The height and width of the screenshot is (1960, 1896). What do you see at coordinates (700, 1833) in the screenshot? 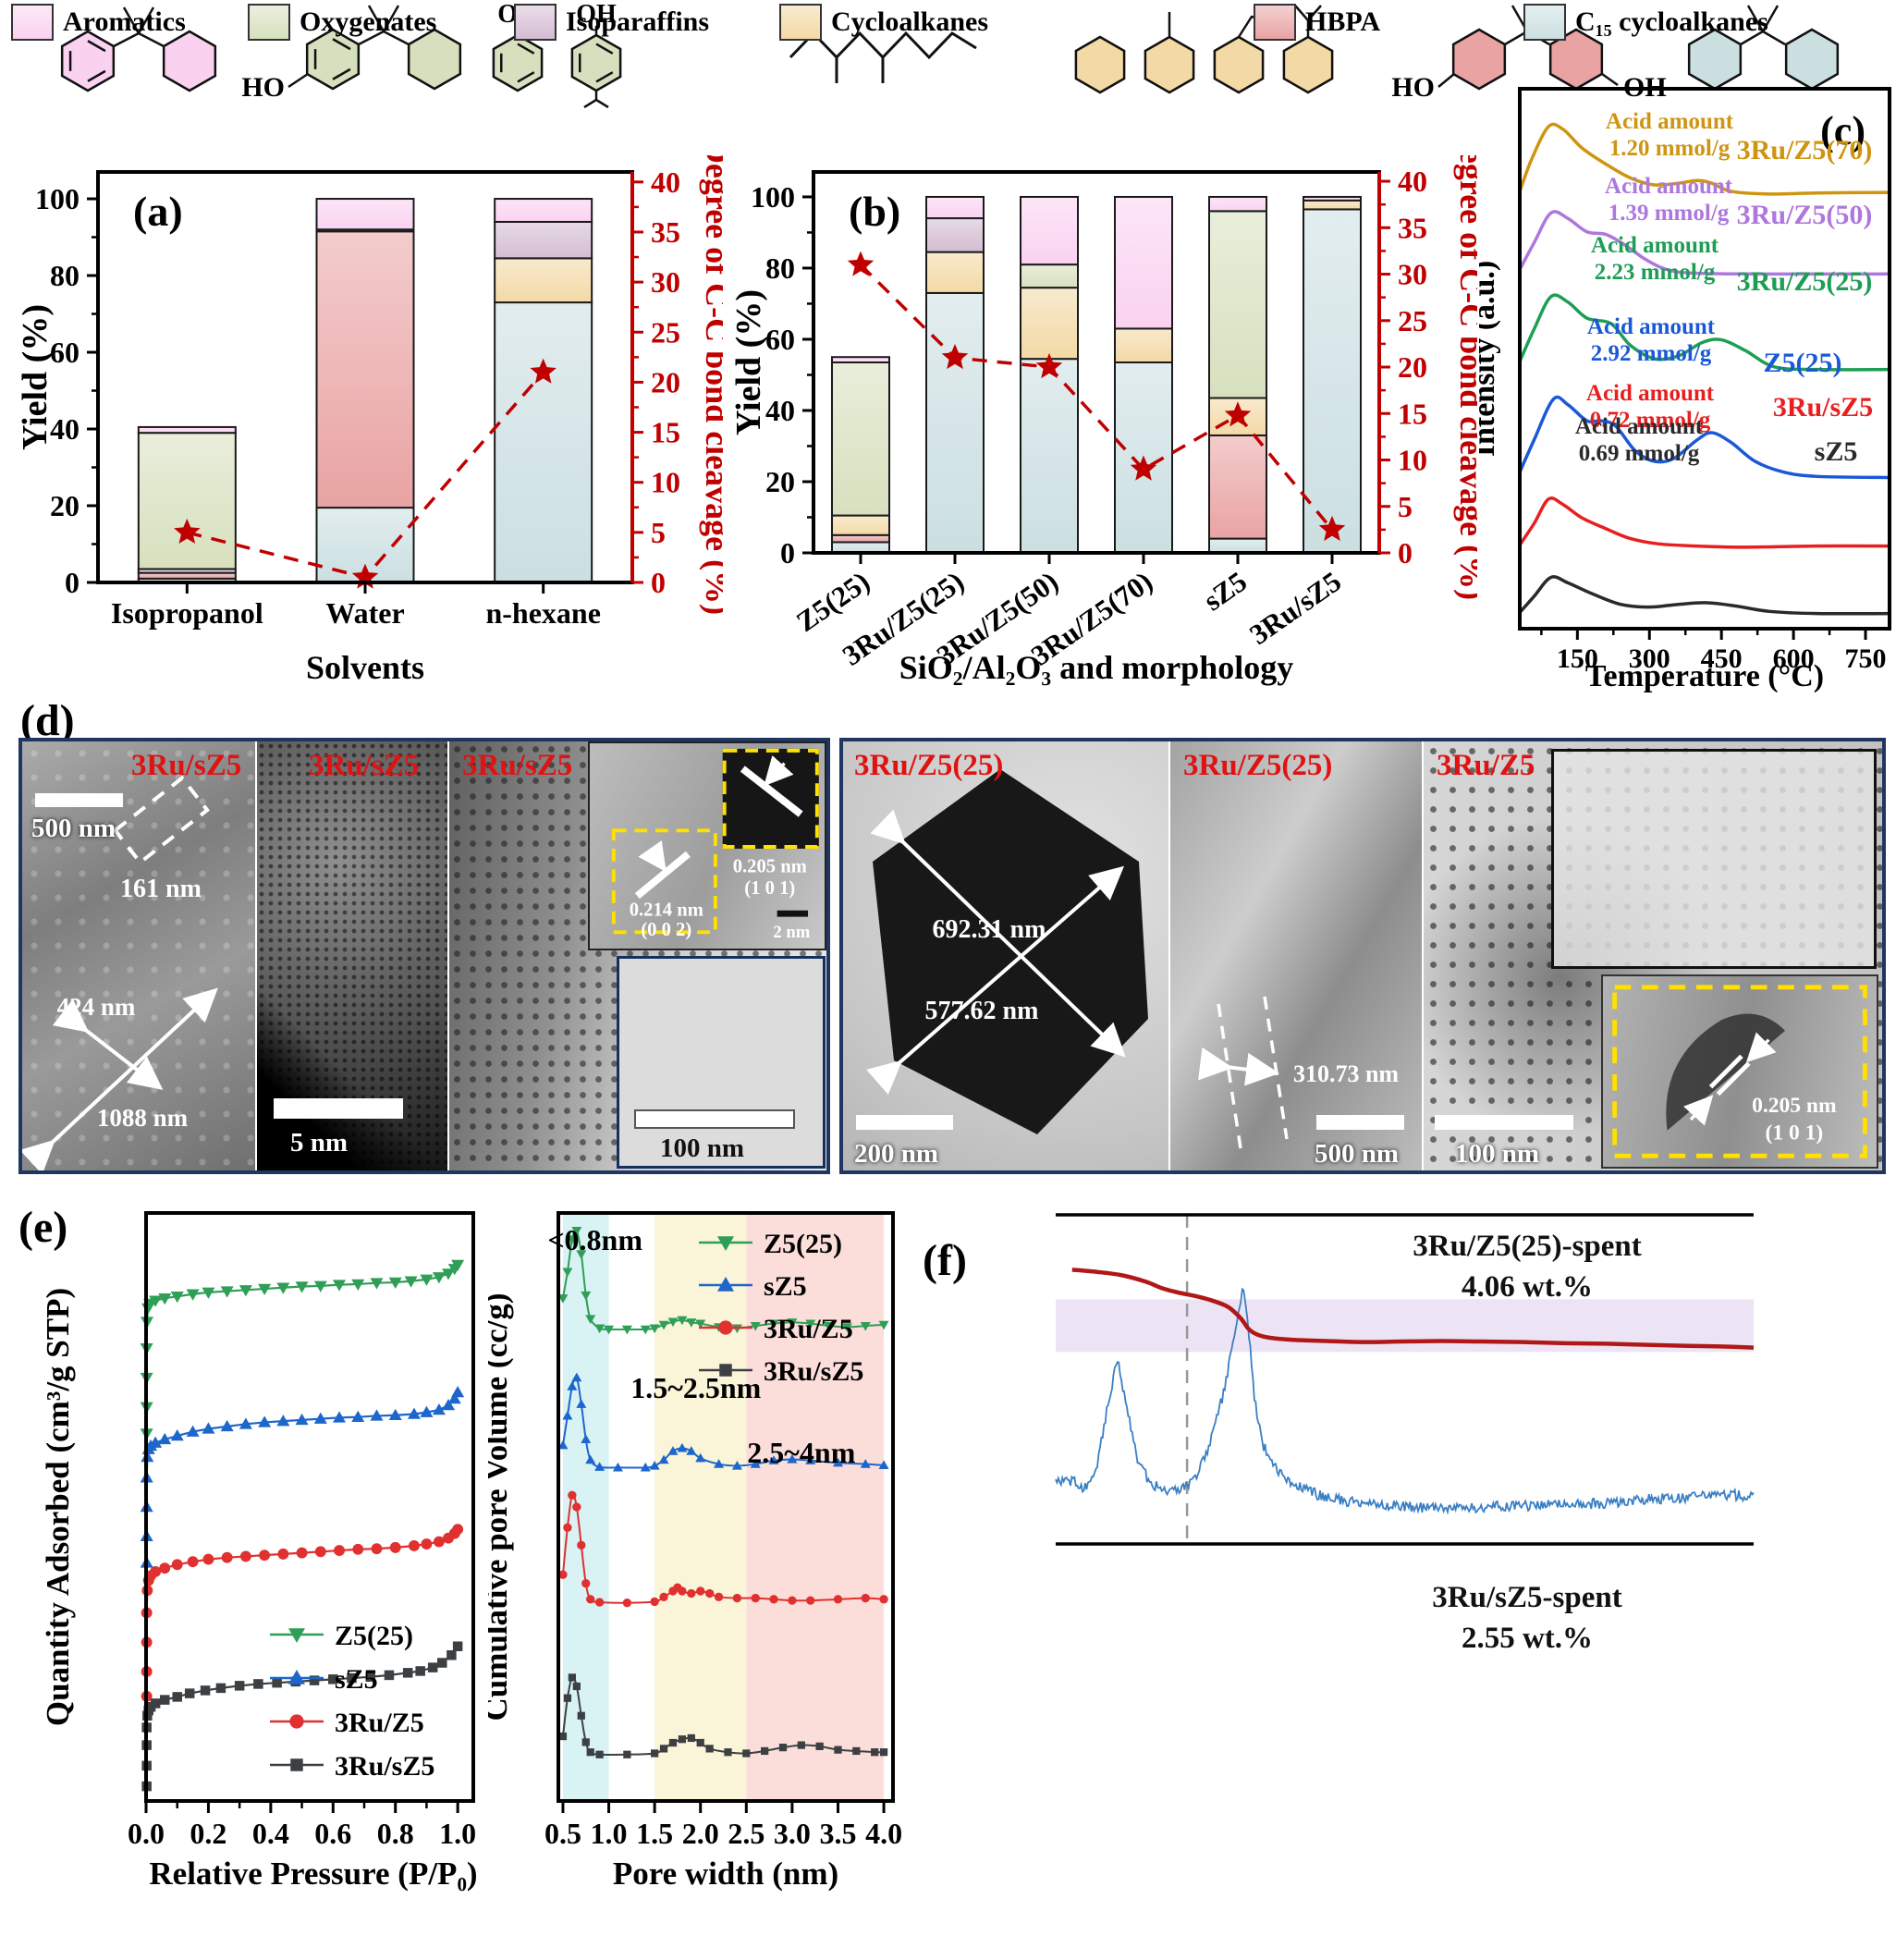
I see `svg-text: 2.0` at bounding box center [700, 1833].